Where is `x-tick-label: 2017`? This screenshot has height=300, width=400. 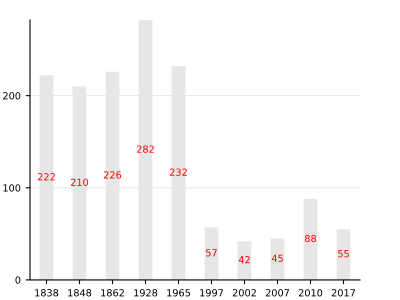
x-tick-label: 2017 is located at coordinates (344, 292).